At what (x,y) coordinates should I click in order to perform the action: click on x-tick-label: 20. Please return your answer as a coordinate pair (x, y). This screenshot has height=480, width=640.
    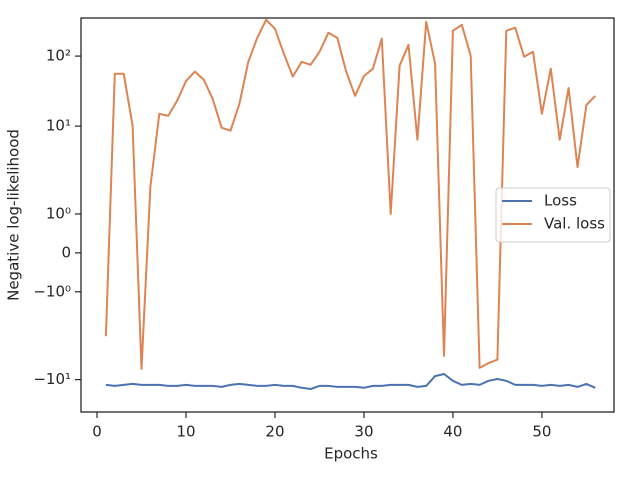
    Looking at the image, I should click on (274, 432).